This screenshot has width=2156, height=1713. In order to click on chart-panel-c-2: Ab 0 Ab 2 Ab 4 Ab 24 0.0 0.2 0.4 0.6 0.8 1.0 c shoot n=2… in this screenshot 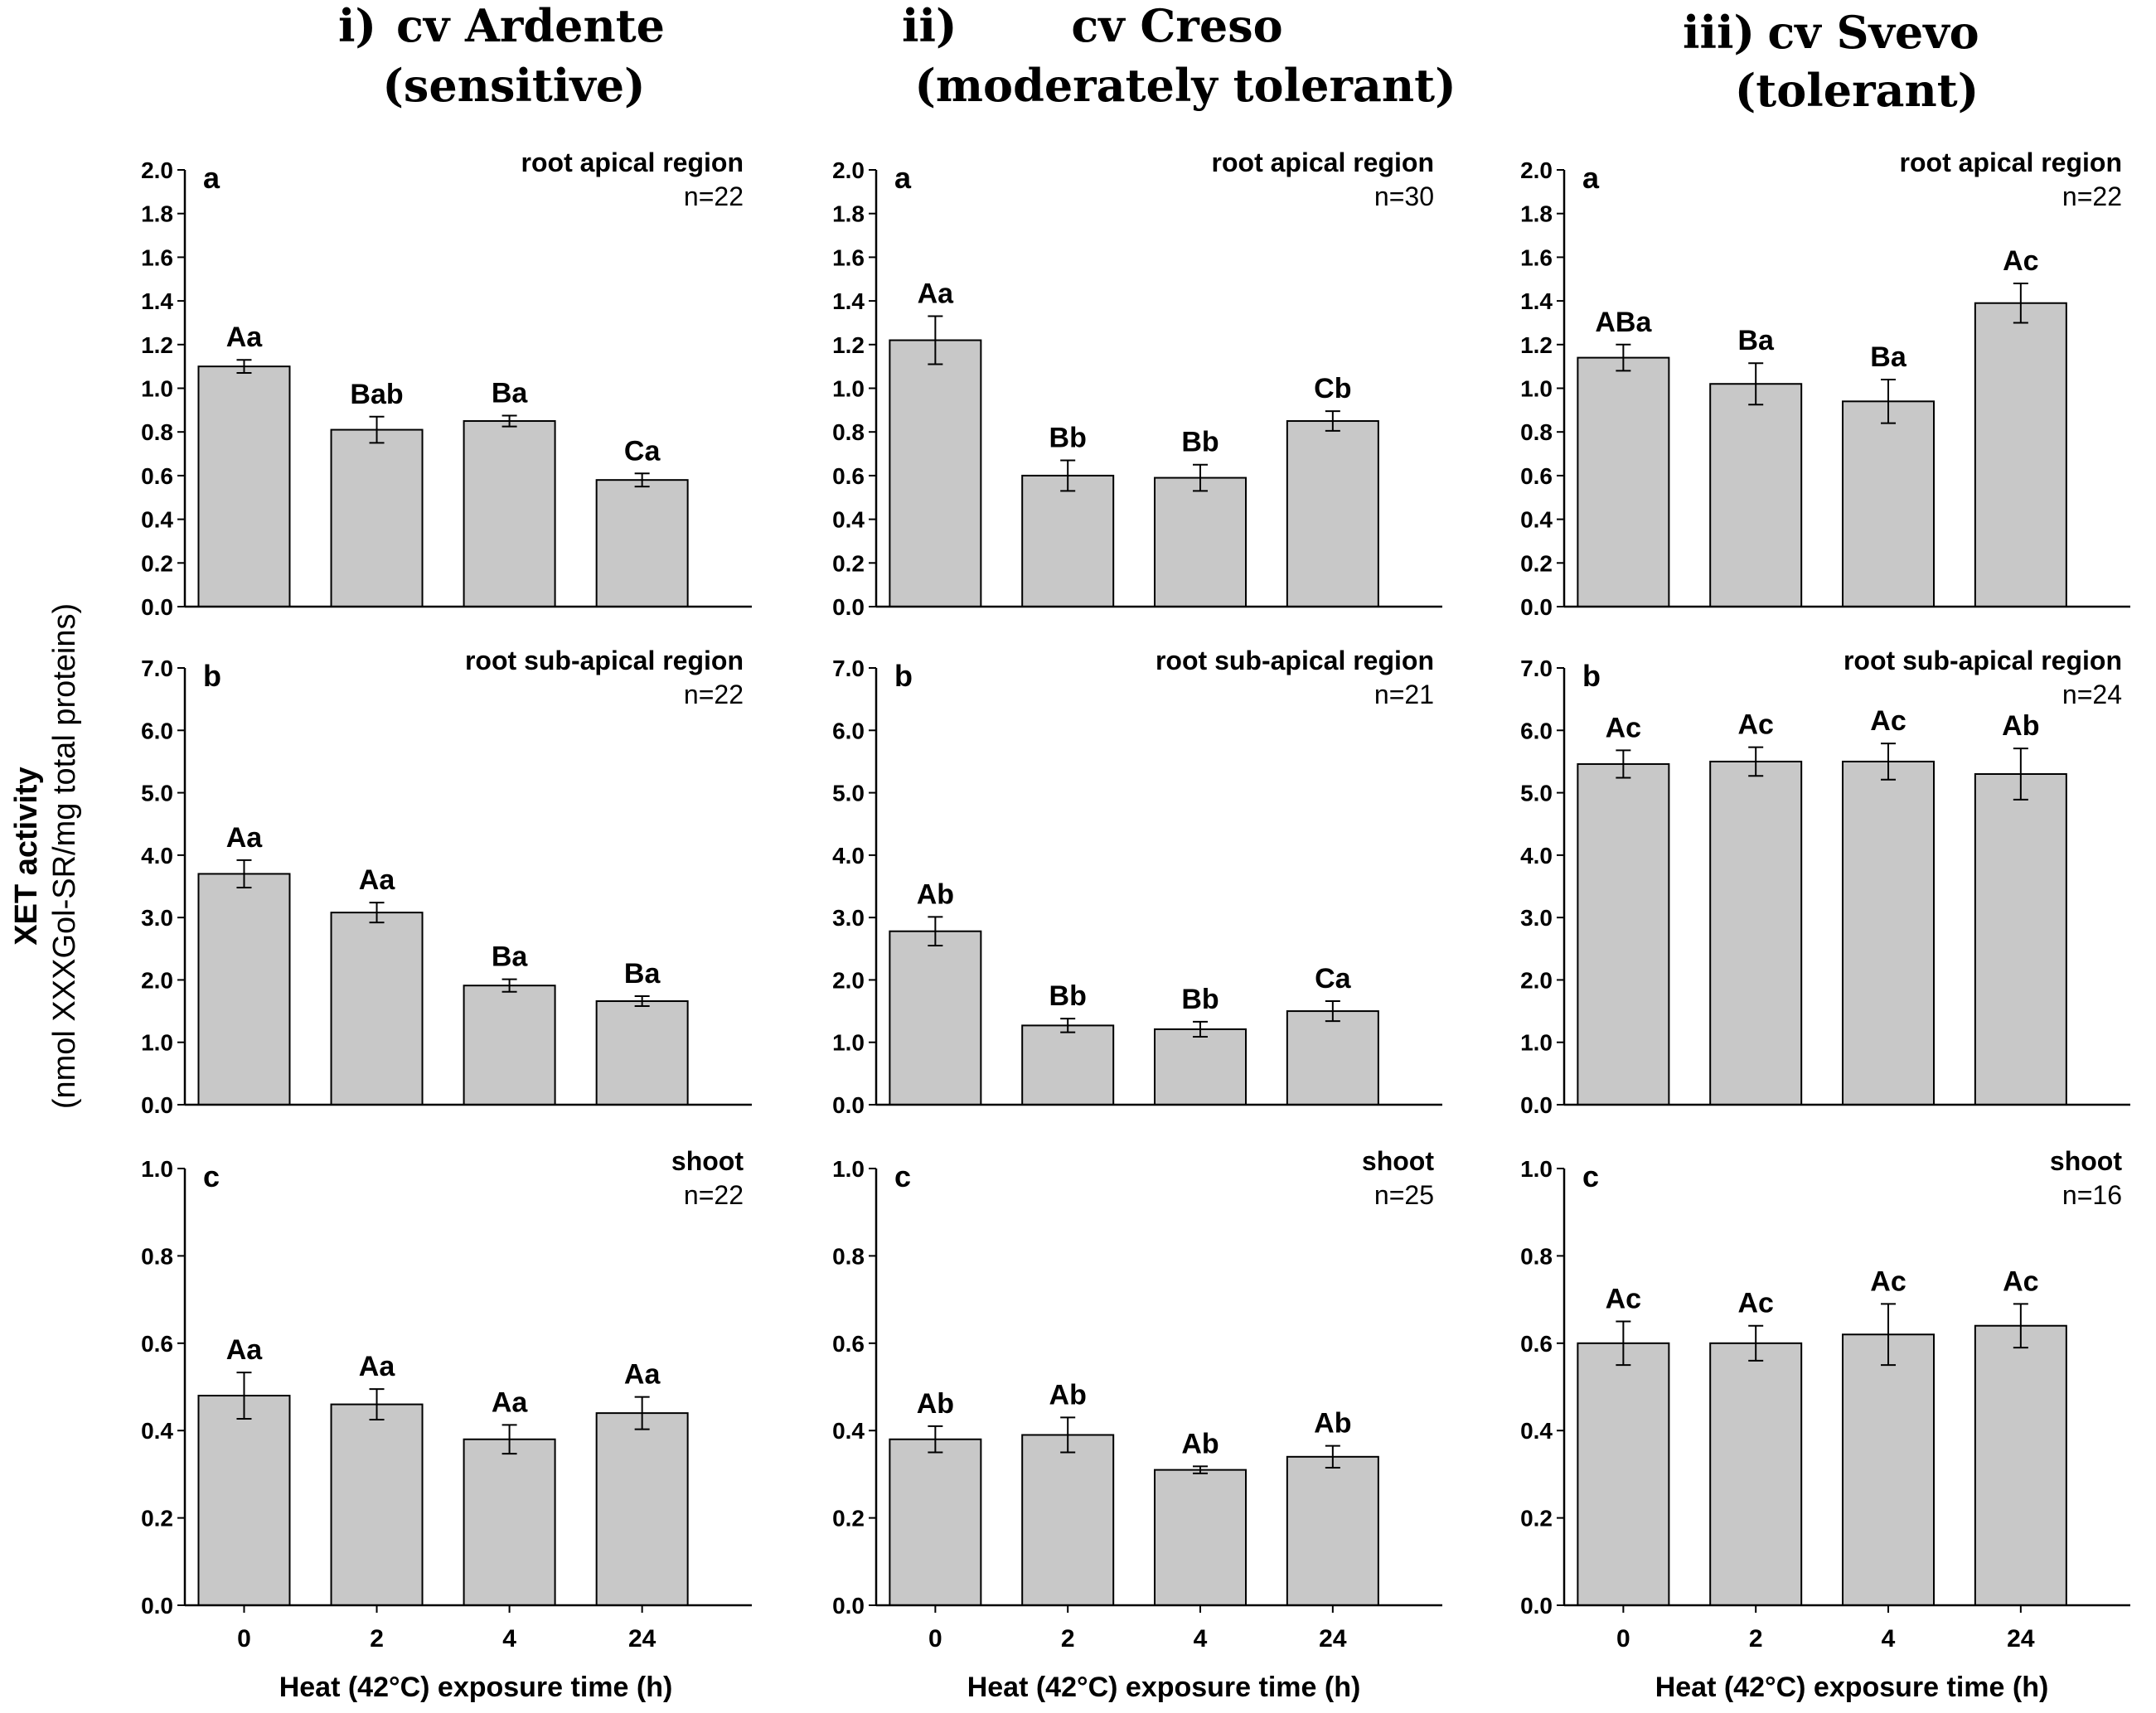, I will do `click(1137, 1399)`.